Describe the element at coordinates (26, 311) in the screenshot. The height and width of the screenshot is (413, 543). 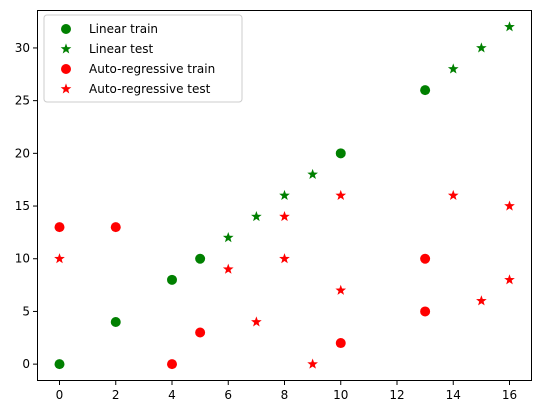
I see `y-tick-label: 5` at that location.